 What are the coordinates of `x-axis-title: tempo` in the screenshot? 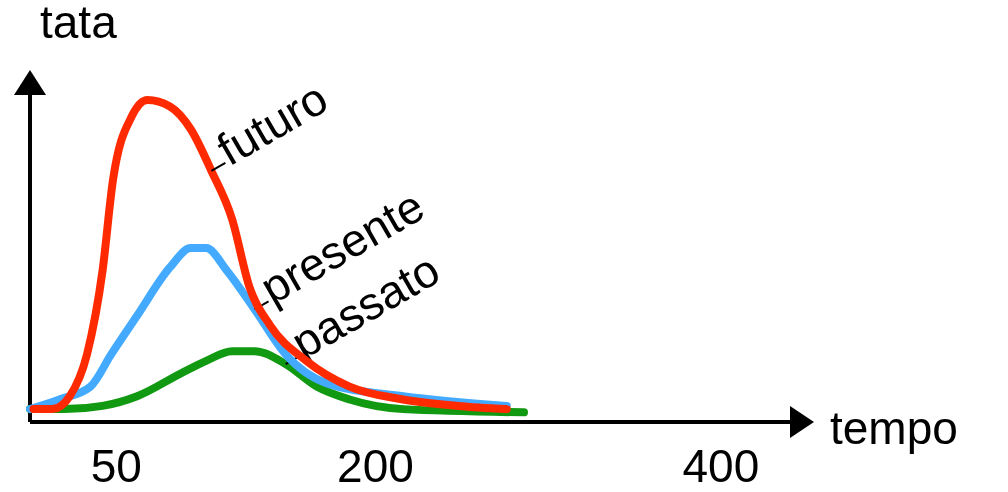 It's located at (894, 428).